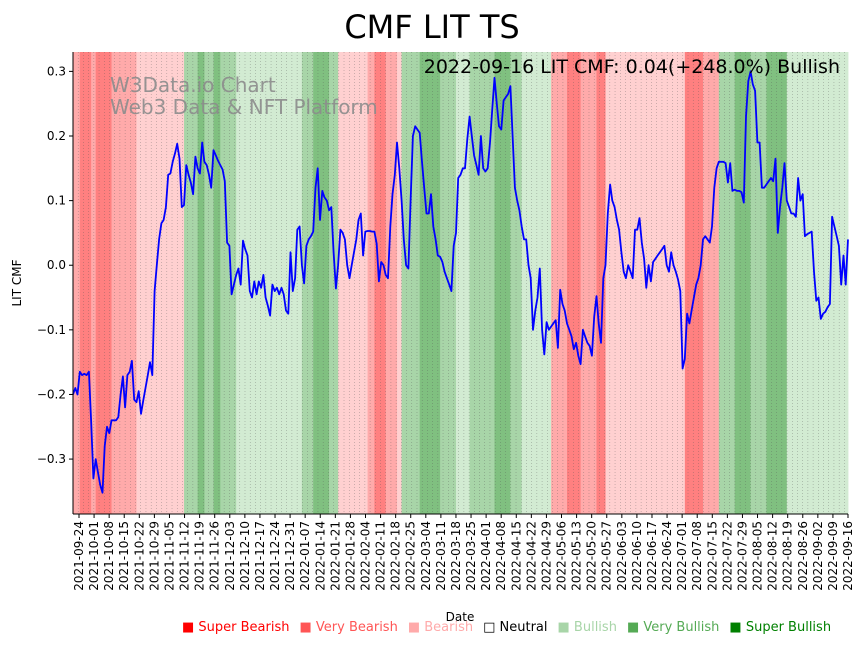  I want to click on x-tick-label: 2022-01-21, so click(335, 556).